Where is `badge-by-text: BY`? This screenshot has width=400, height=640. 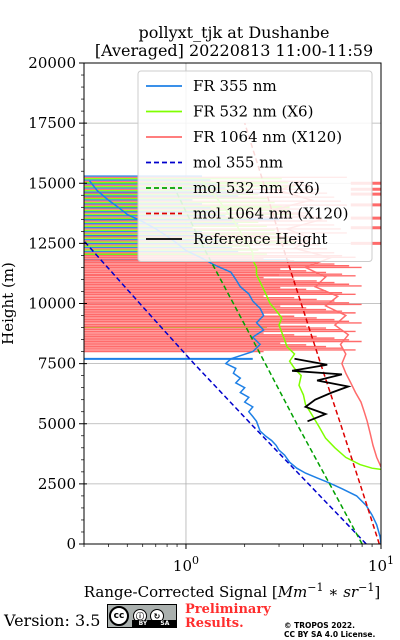 badge-by-text: BY is located at coordinates (143, 623).